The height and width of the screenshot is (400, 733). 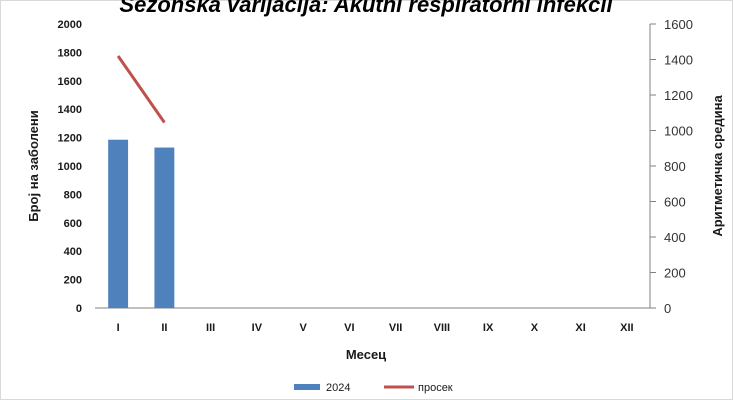 I want to click on y2-tick-label: 1000, so click(x=678, y=131).